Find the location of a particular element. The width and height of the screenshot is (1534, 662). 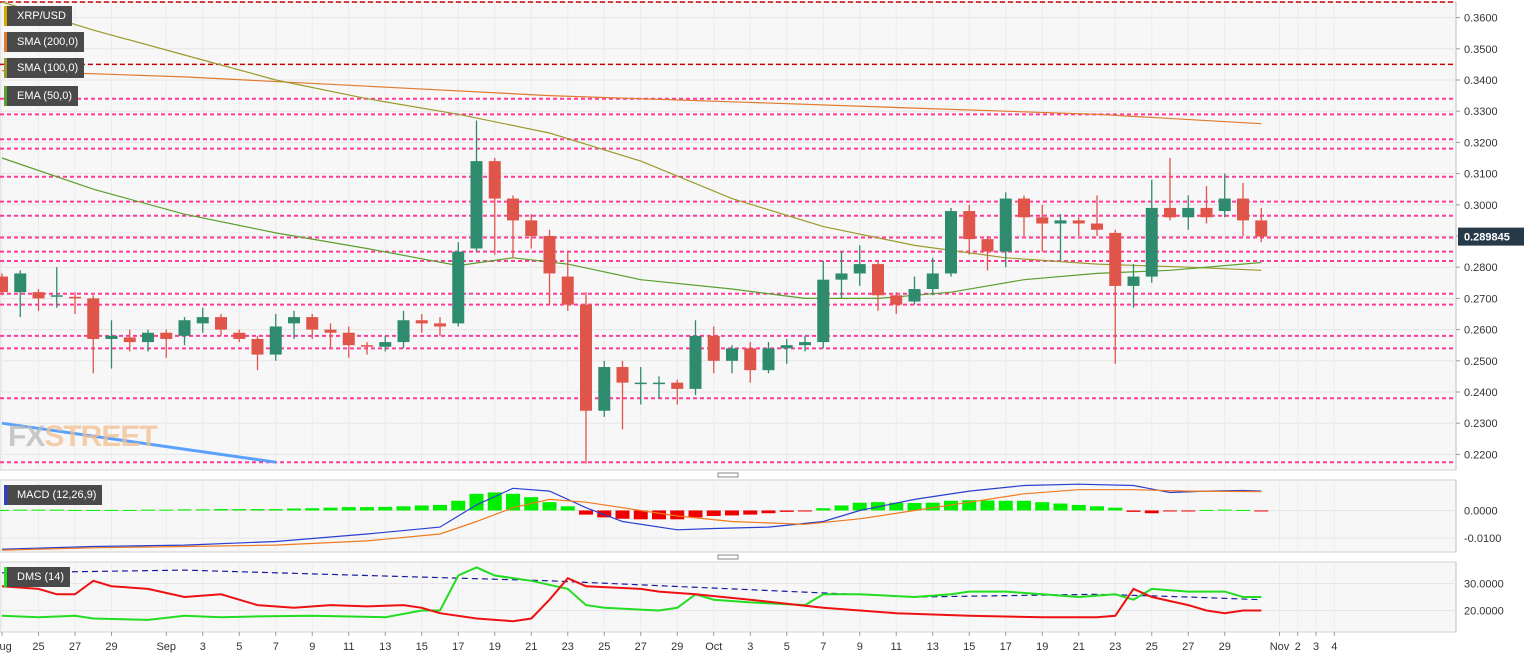

time-tick-label: 19 is located at coordinates (1042, 647).